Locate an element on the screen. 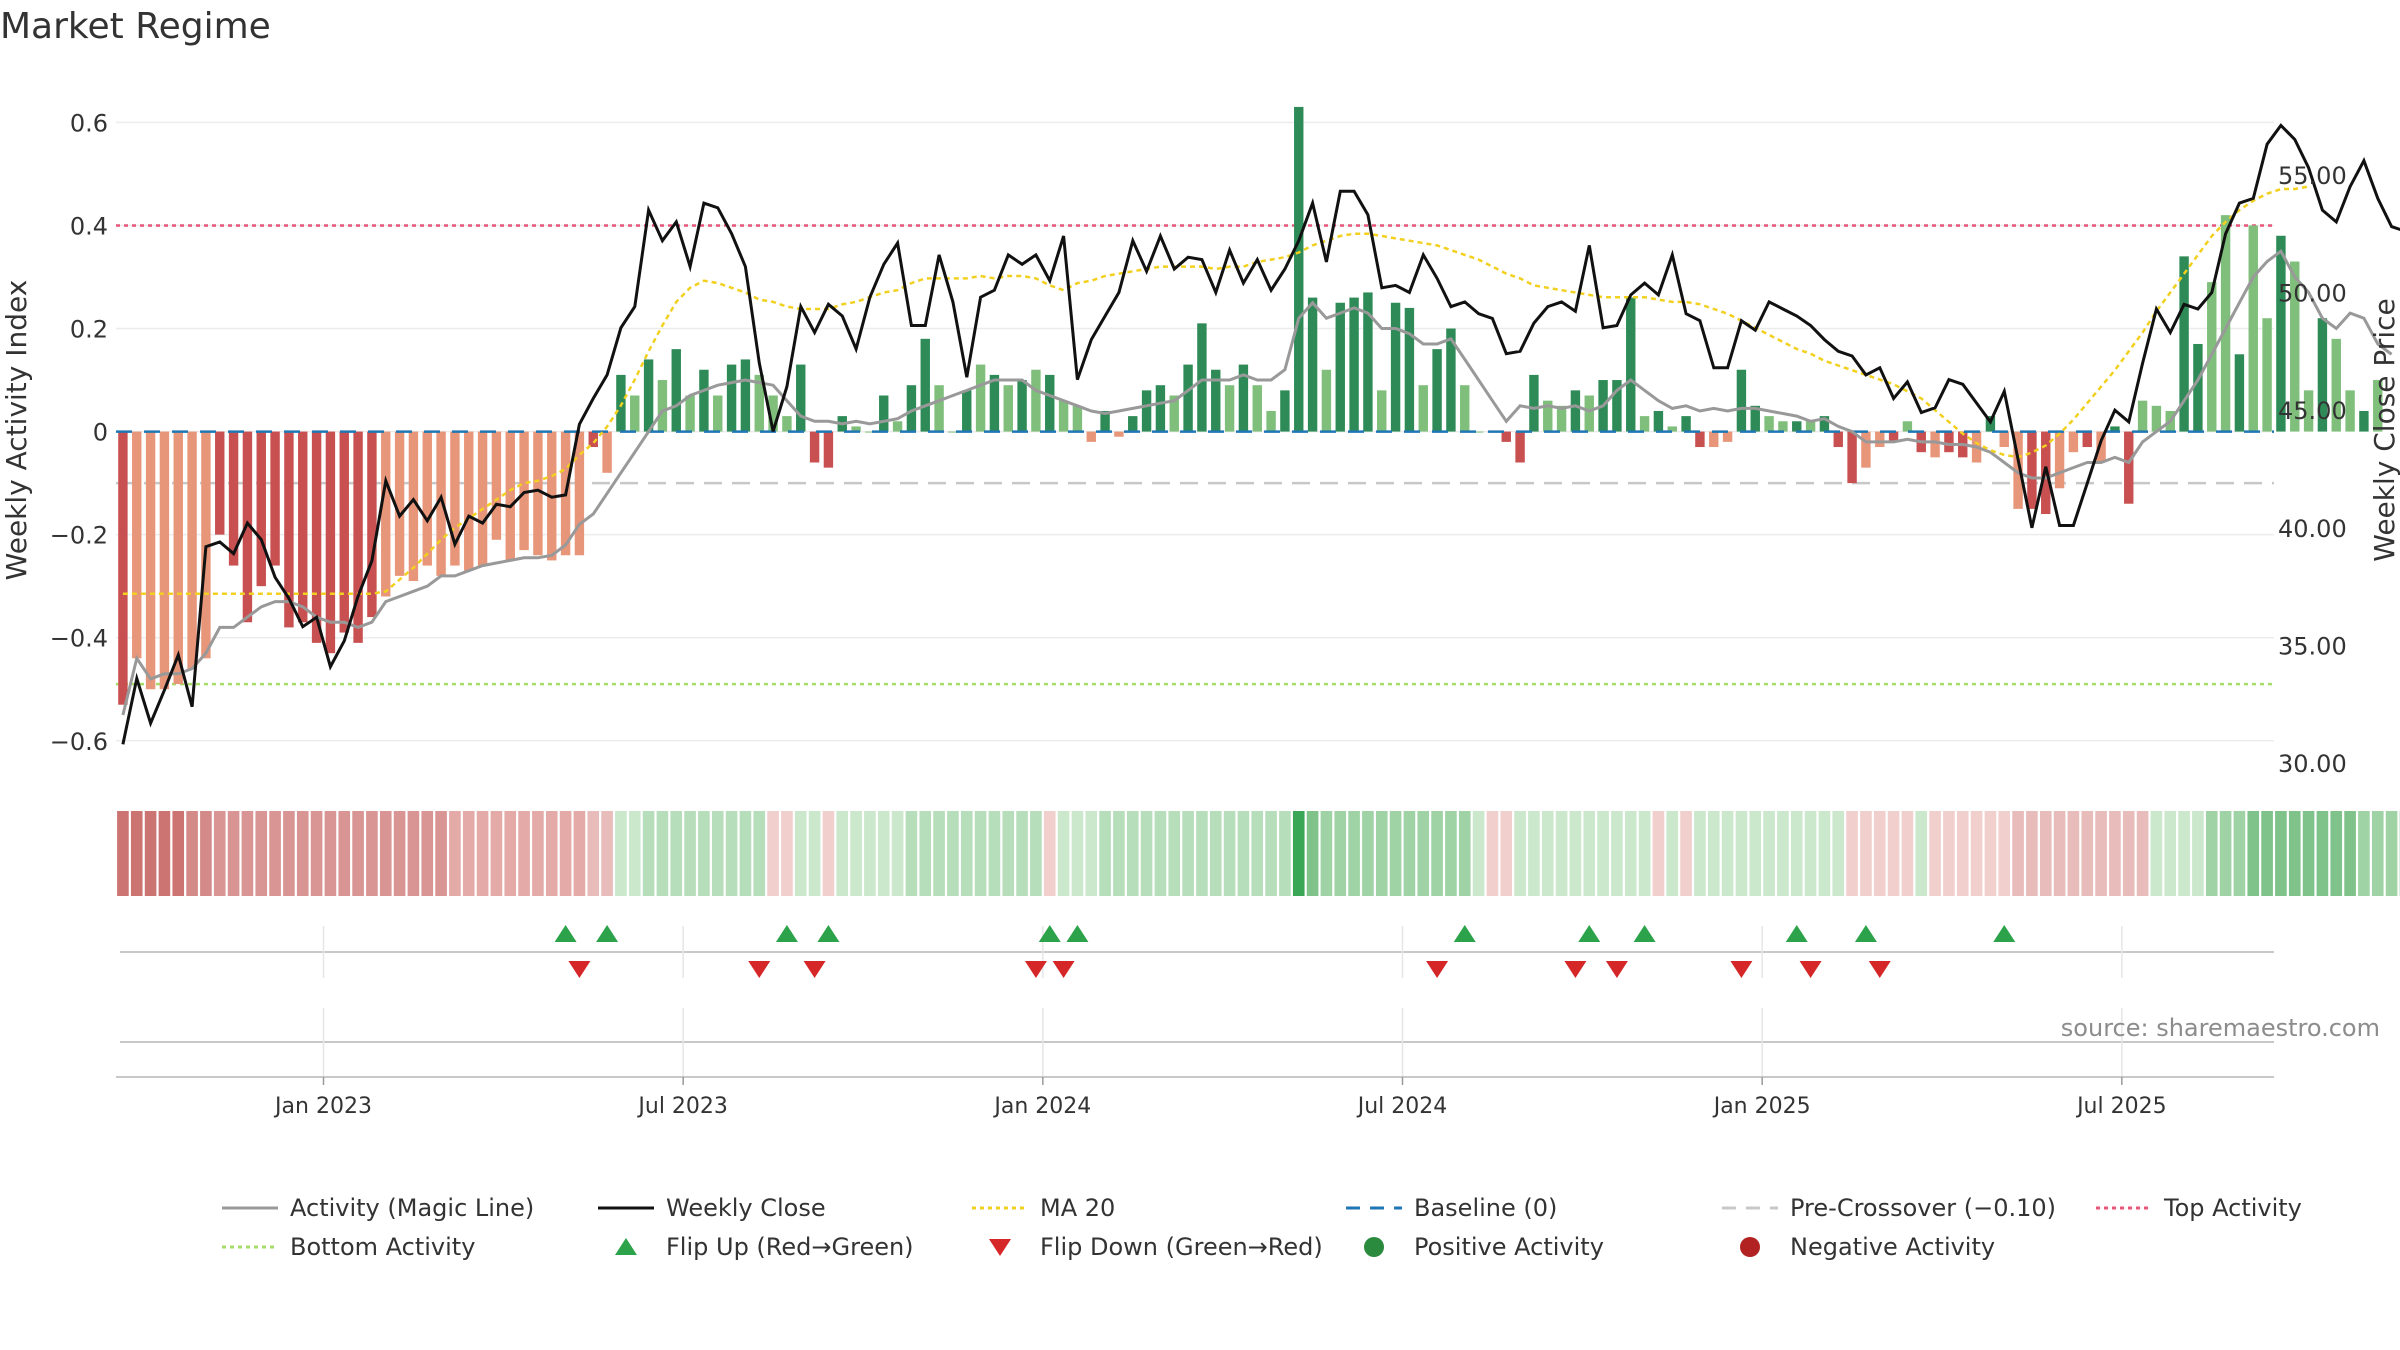  x-tick-label: Jul 2024 is located at coordinates (1402, 1106).